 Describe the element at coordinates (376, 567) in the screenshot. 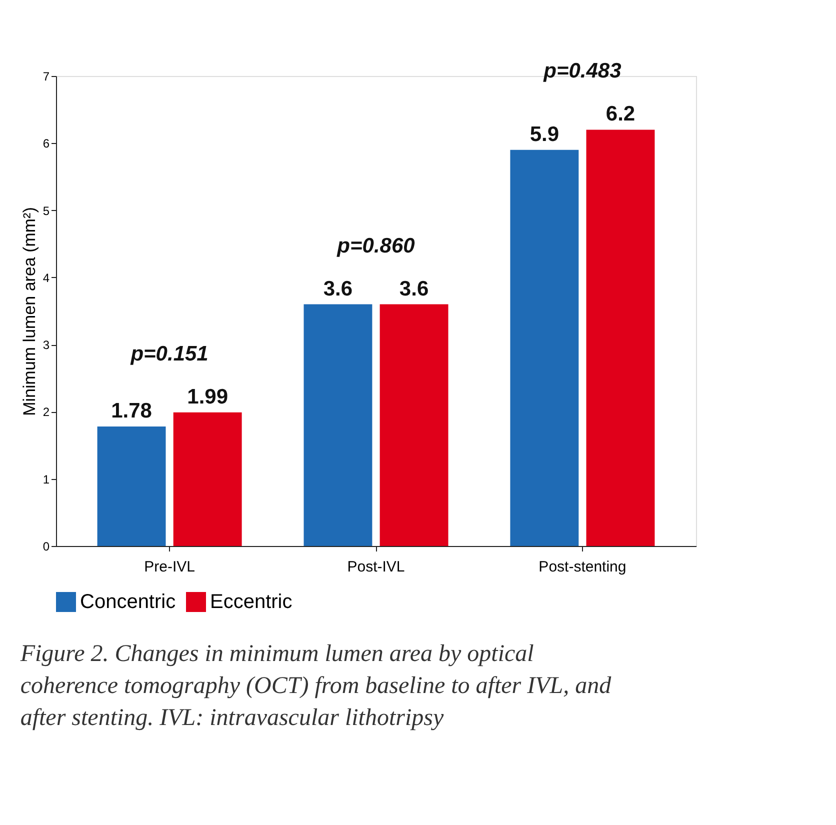

I see `x-tick-label: Post-IVL` at that location.